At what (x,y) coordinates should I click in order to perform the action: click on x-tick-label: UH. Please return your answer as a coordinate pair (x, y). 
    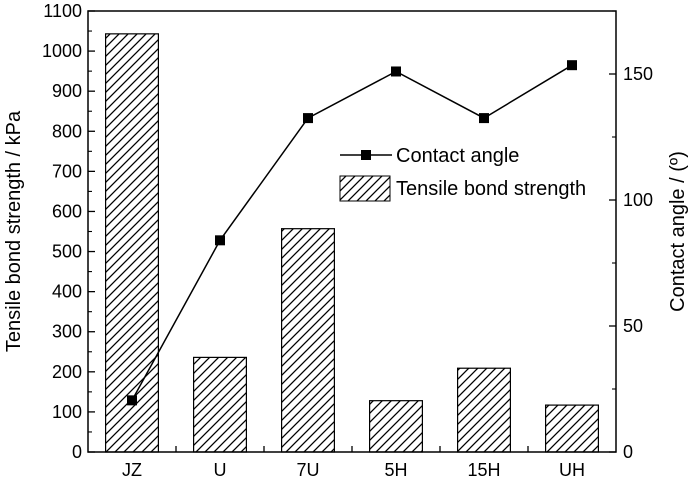
    Looking at the image, I should click on (572, 470).